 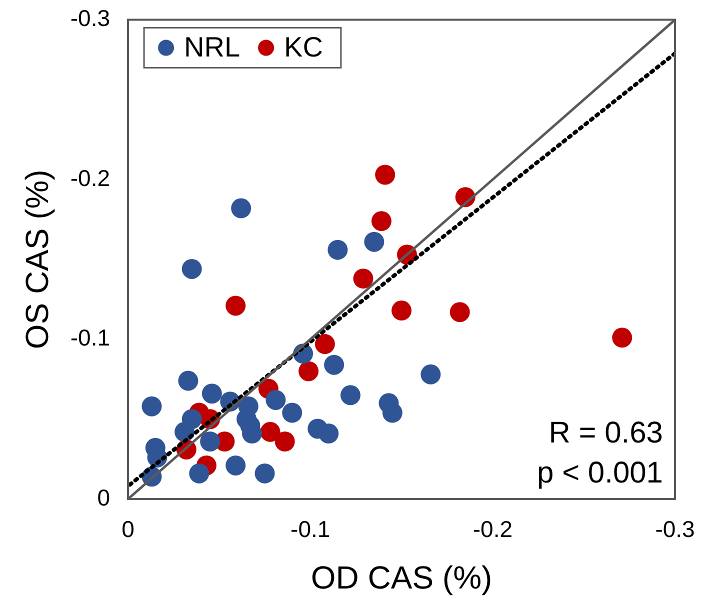 What do you see at coordinates (310, 529) in the screenshot?
I see `x-tick-label: -0.1` at bounding box center [310, 529].